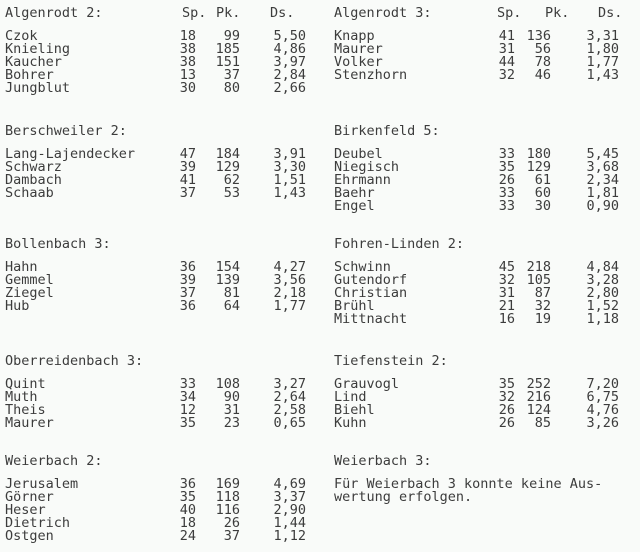 The height and width of the screenshot is (552, 640). I want to click on player-name: Dambach, so click(33, 180).